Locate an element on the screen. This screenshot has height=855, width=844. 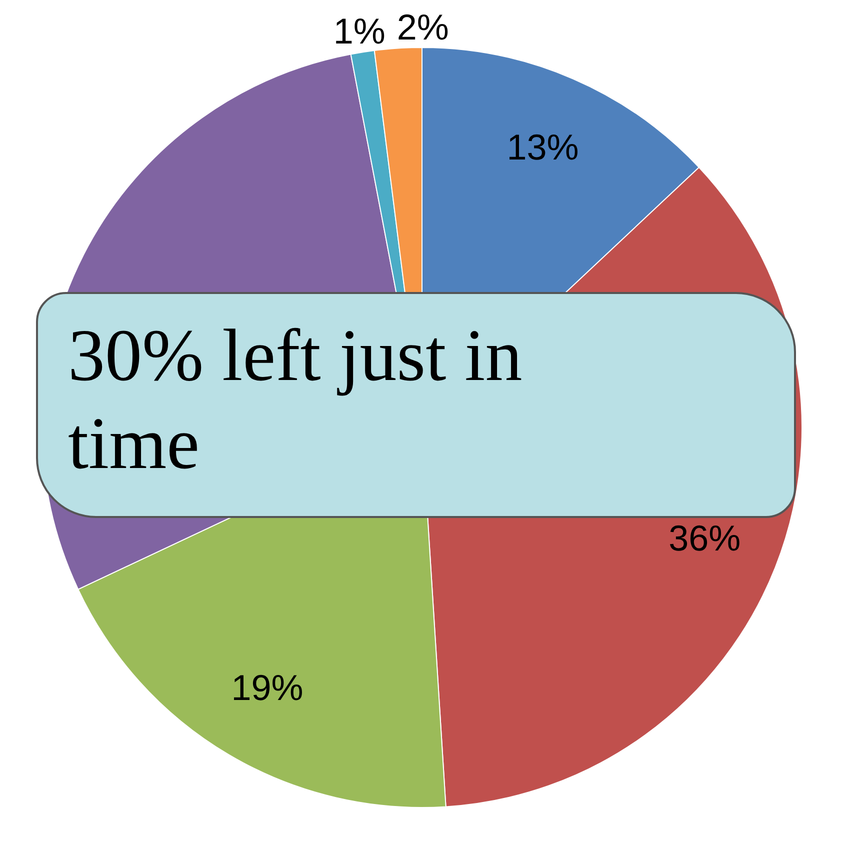
data-label: 1% is located at coordinates (359, 31).